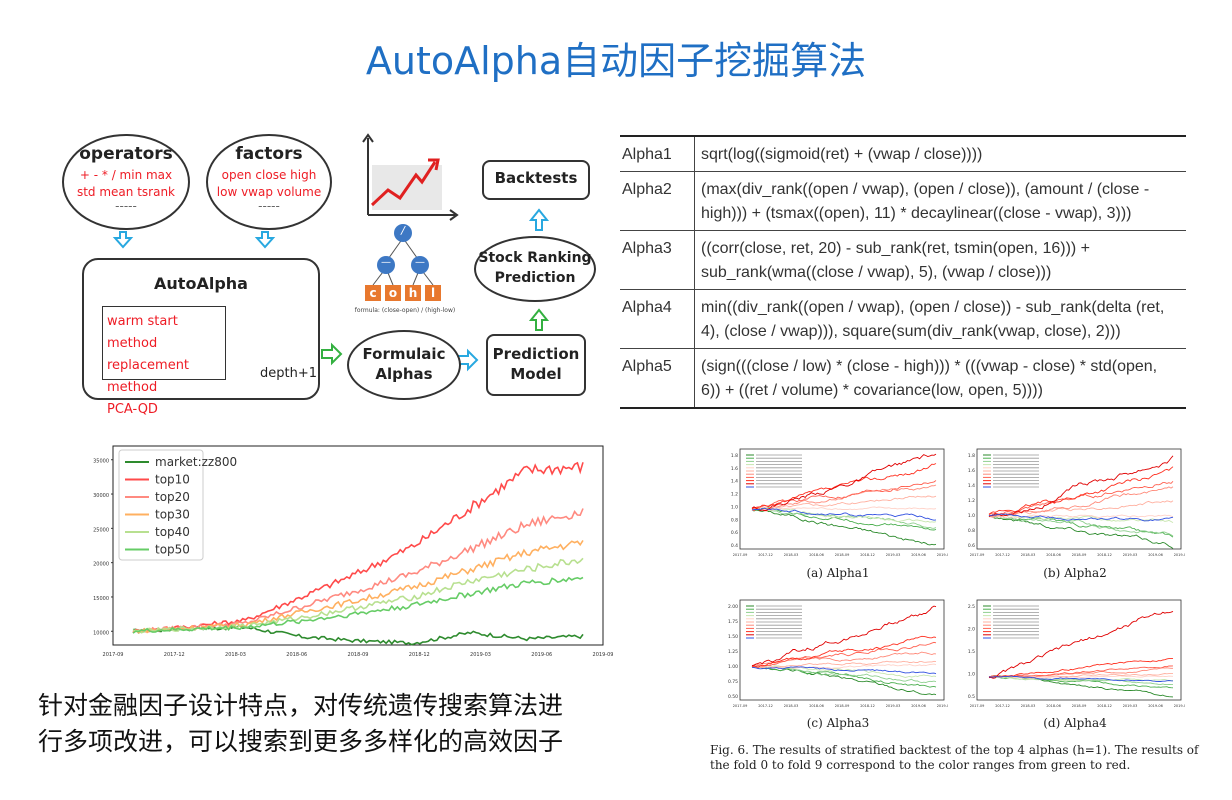 This screenshot has height=800, width=1232. What do you see at coordinates (126, 154) in the screenshot?
I see `operators-title: operators` at bounding box center [126, 154].